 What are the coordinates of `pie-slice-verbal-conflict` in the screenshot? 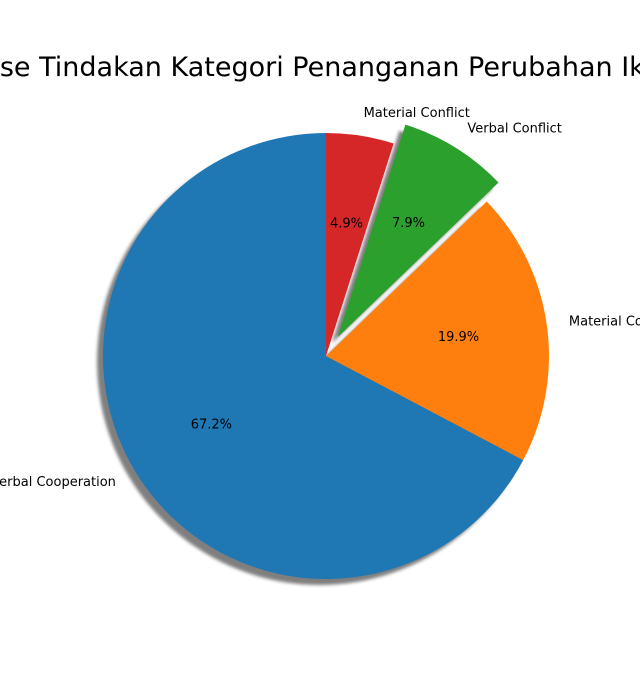 It's located at (418, 231).